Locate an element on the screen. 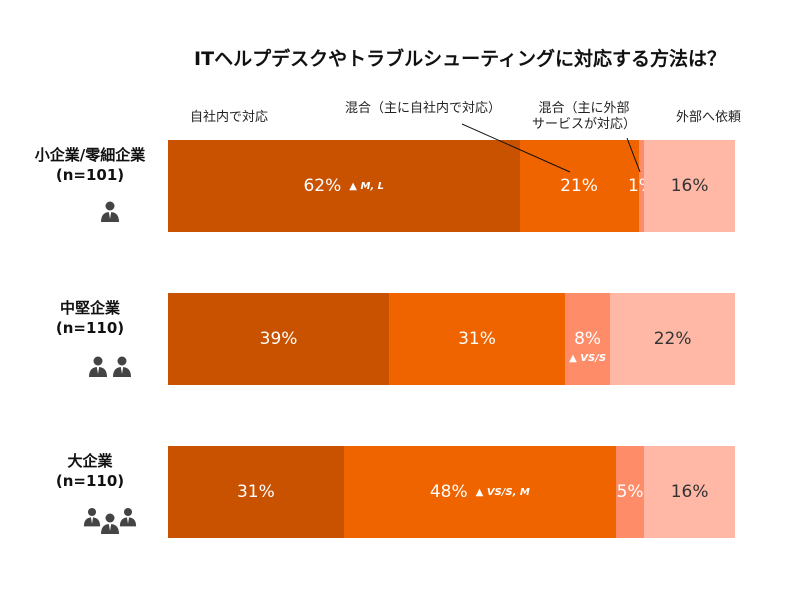  chart-title: ITヘルプデスクやトラブルシューティングに対応する方法は？ is located at coordinates (460, 59).